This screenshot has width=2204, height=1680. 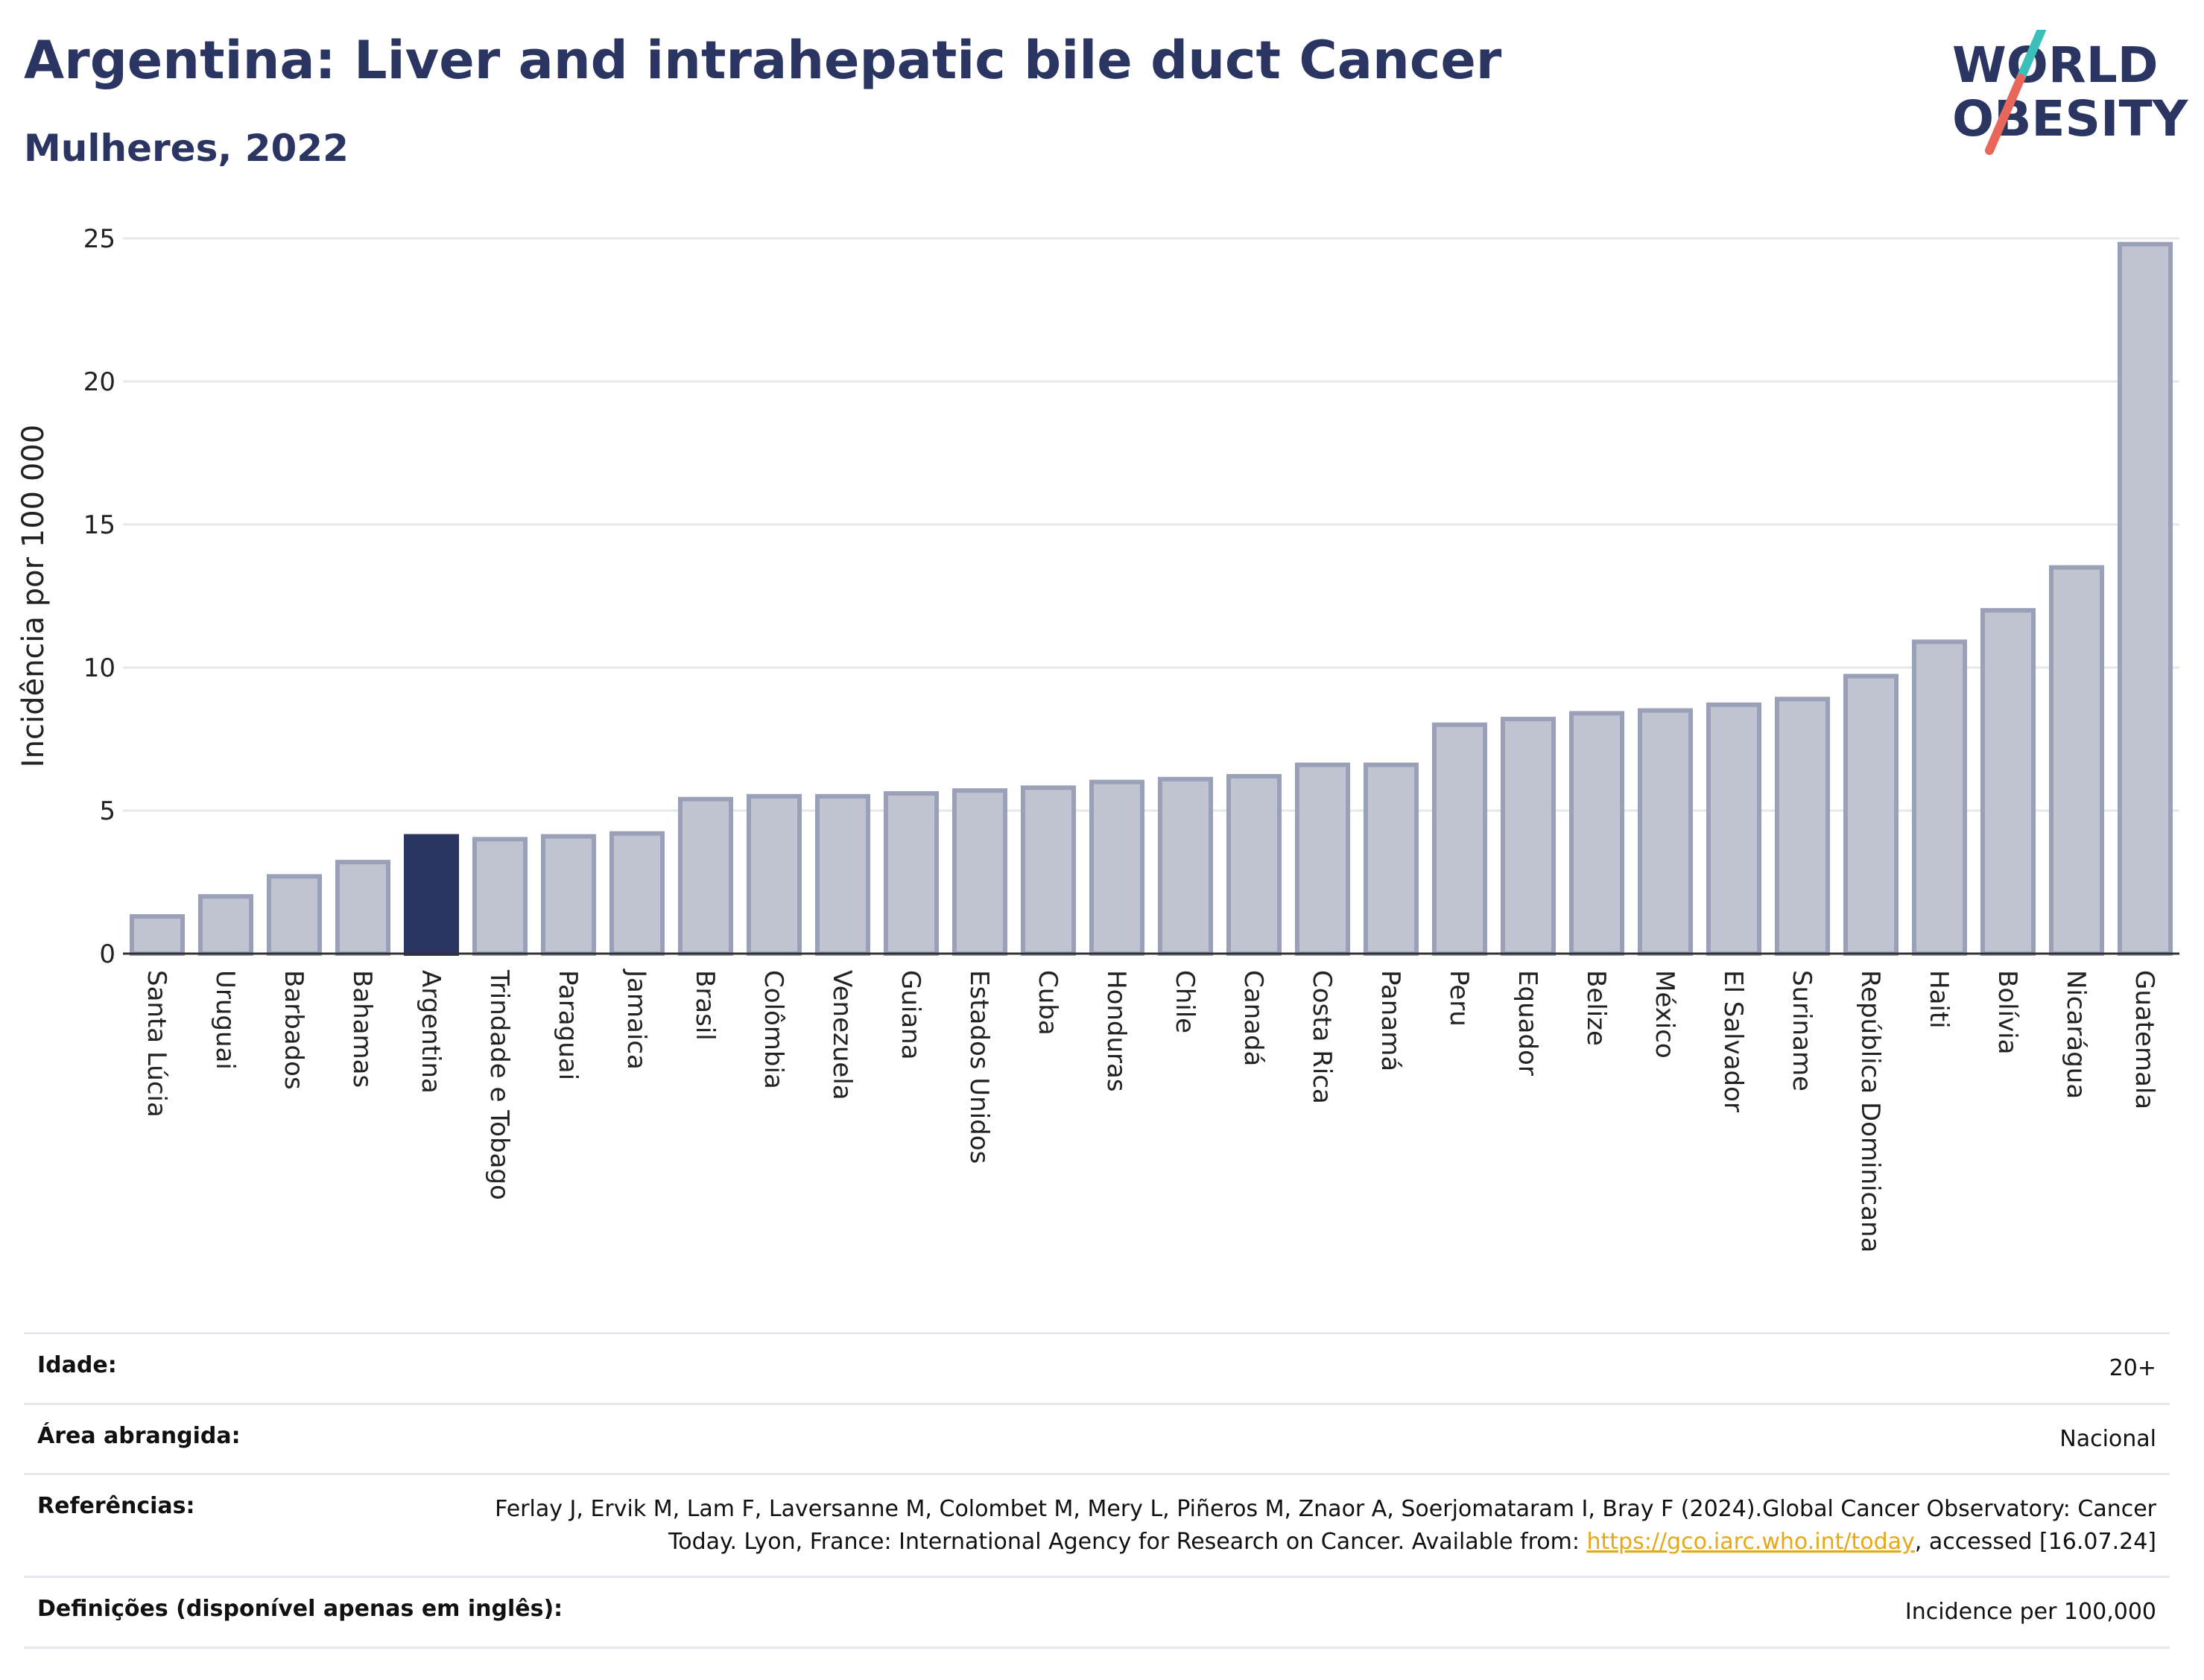 What do you see at coordinates (116, 1506) in the screenshot?
I see `references-label: Referências:` at bounding box center [116, 1506].